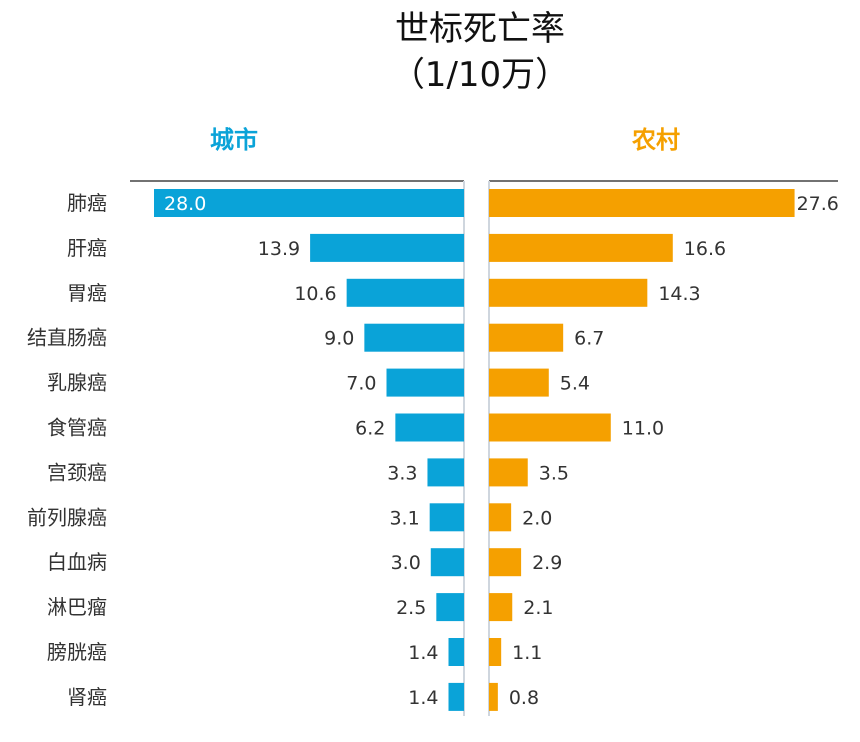 The image size is (860, 742). Describe the element at coordinates (315, 294) in the screenshot. I see `value-label-urban: 10.6` at that location.